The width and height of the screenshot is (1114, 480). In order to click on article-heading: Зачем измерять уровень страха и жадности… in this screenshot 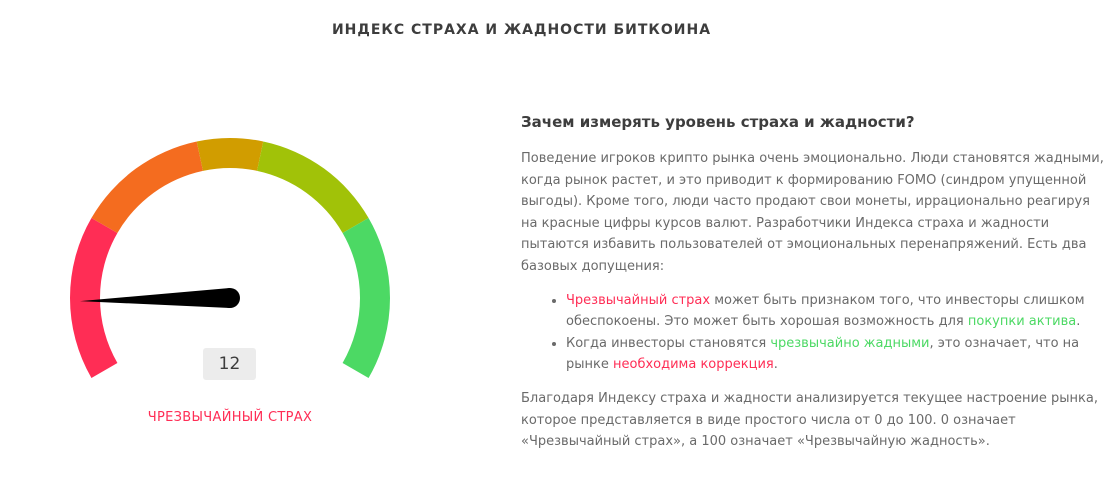, I will do `click(718, 122)`.